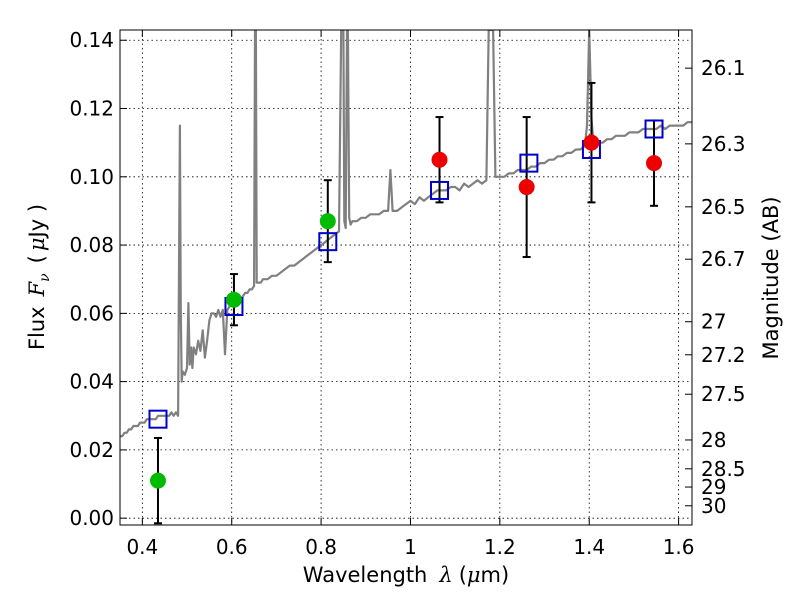 The width and height of the screenshot is (800, 600). What do you see at coordinates (723, 394) in the screenshot?
I see `right-tick-label: 27.5` at bounding box center [723, 394].